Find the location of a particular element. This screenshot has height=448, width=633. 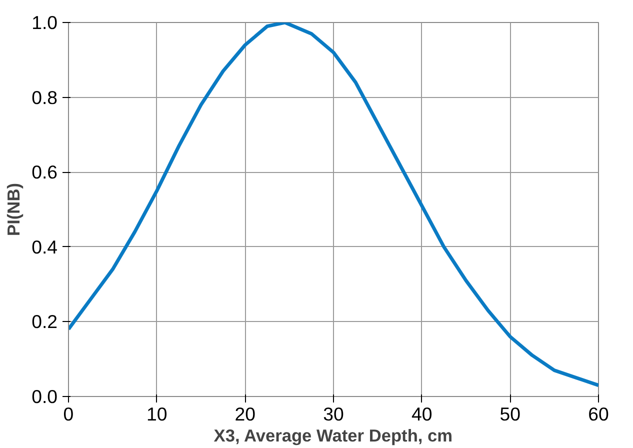

y-tick-label: 1.0 is located at coordinates (45, 22).